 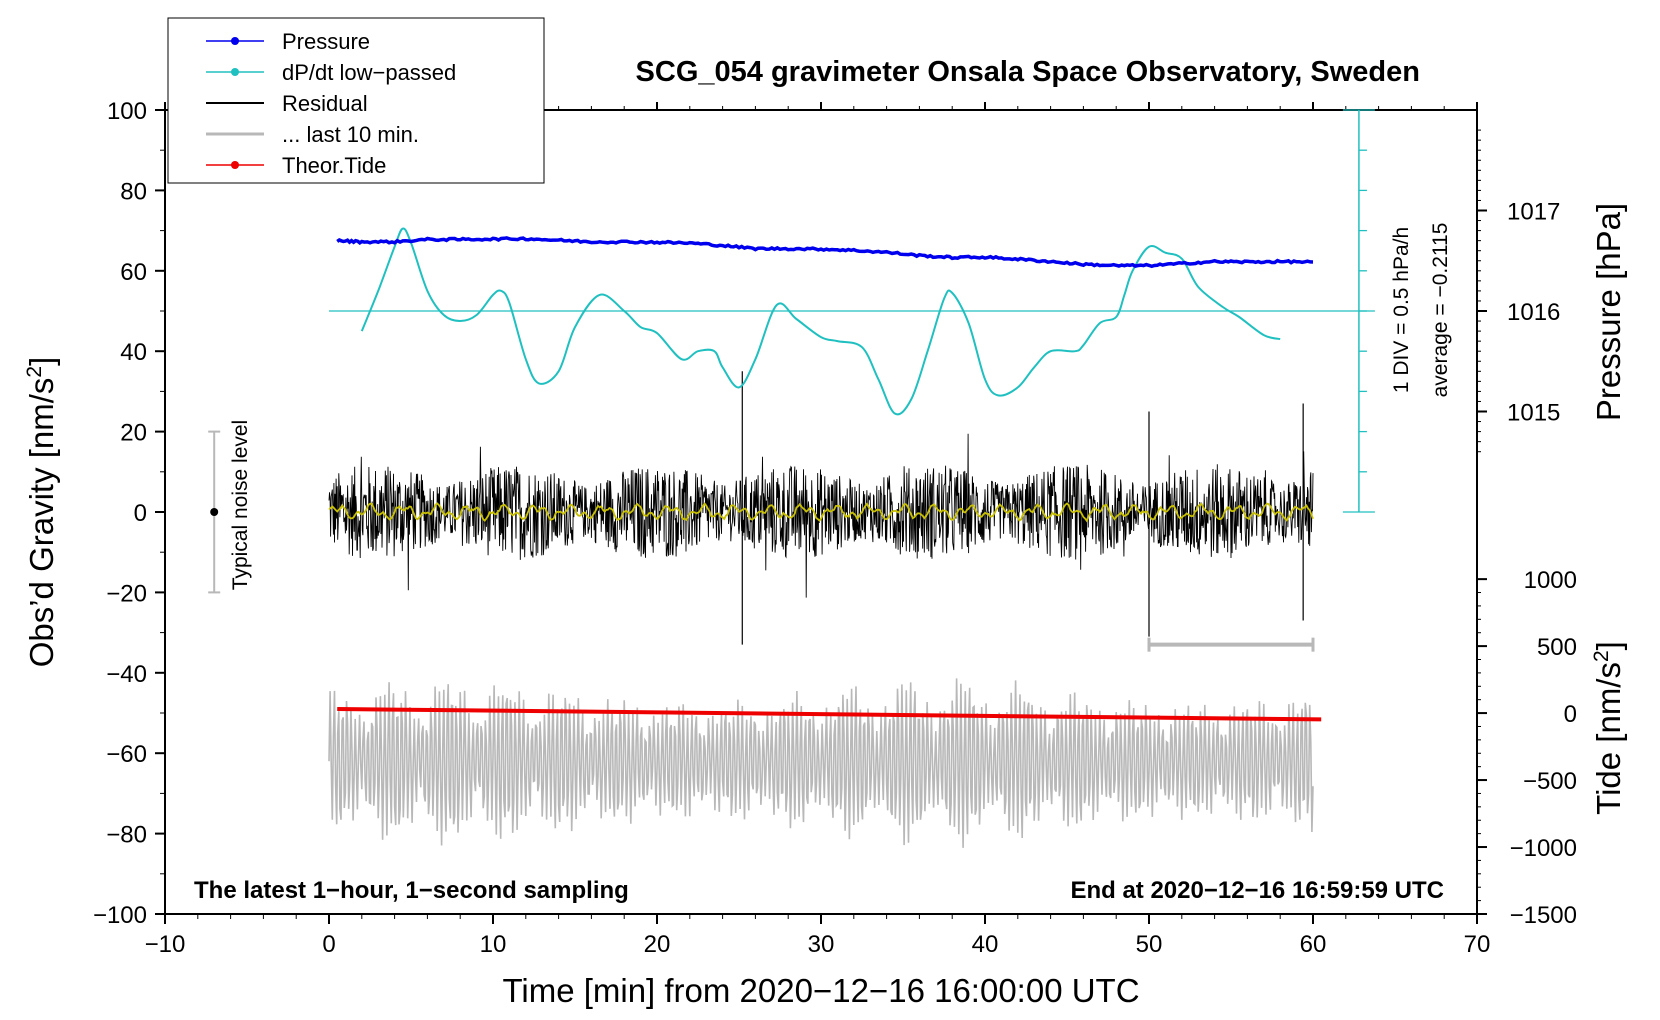 I want to click on y-tick-label: −60, so click(x=126, y=754).